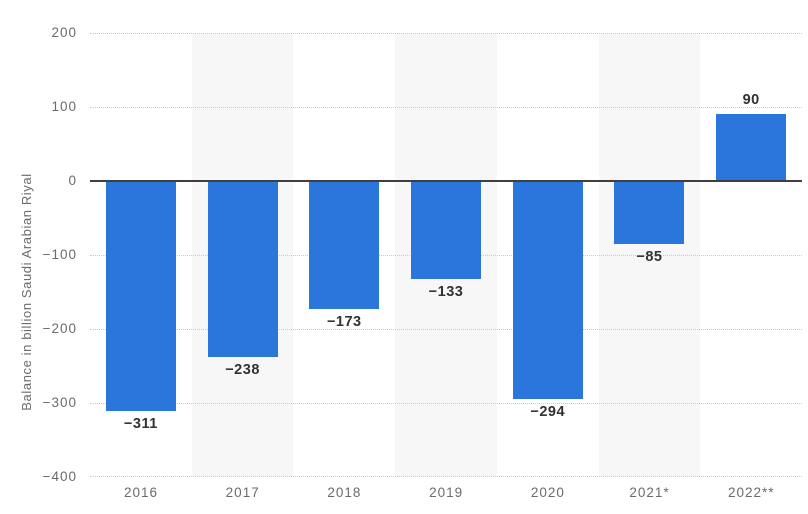 The height and width of the screenshot is (514, 808). Describe the element at coordinates (59, 476) in the screenshot. I see `y-tick-label: −400` at that location.